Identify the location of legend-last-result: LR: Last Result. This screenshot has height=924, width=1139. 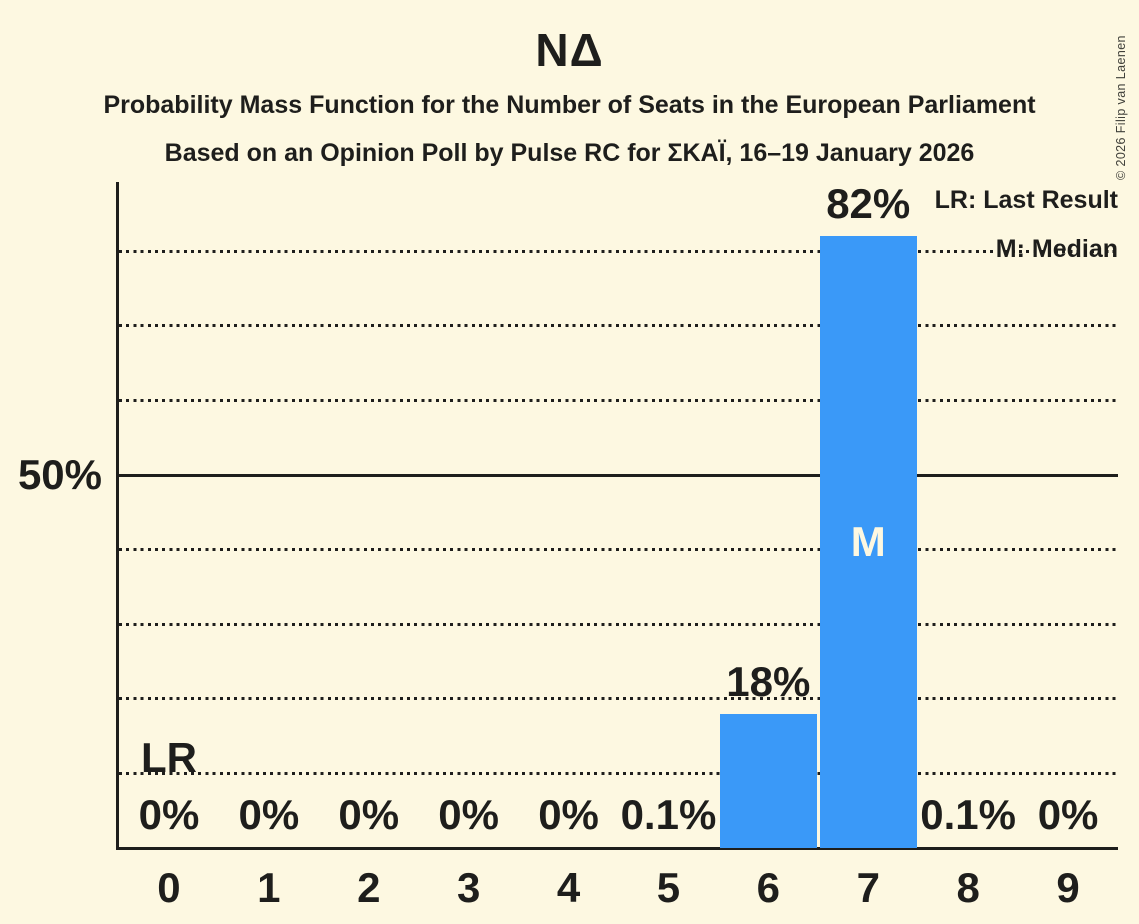
(1026, 200).